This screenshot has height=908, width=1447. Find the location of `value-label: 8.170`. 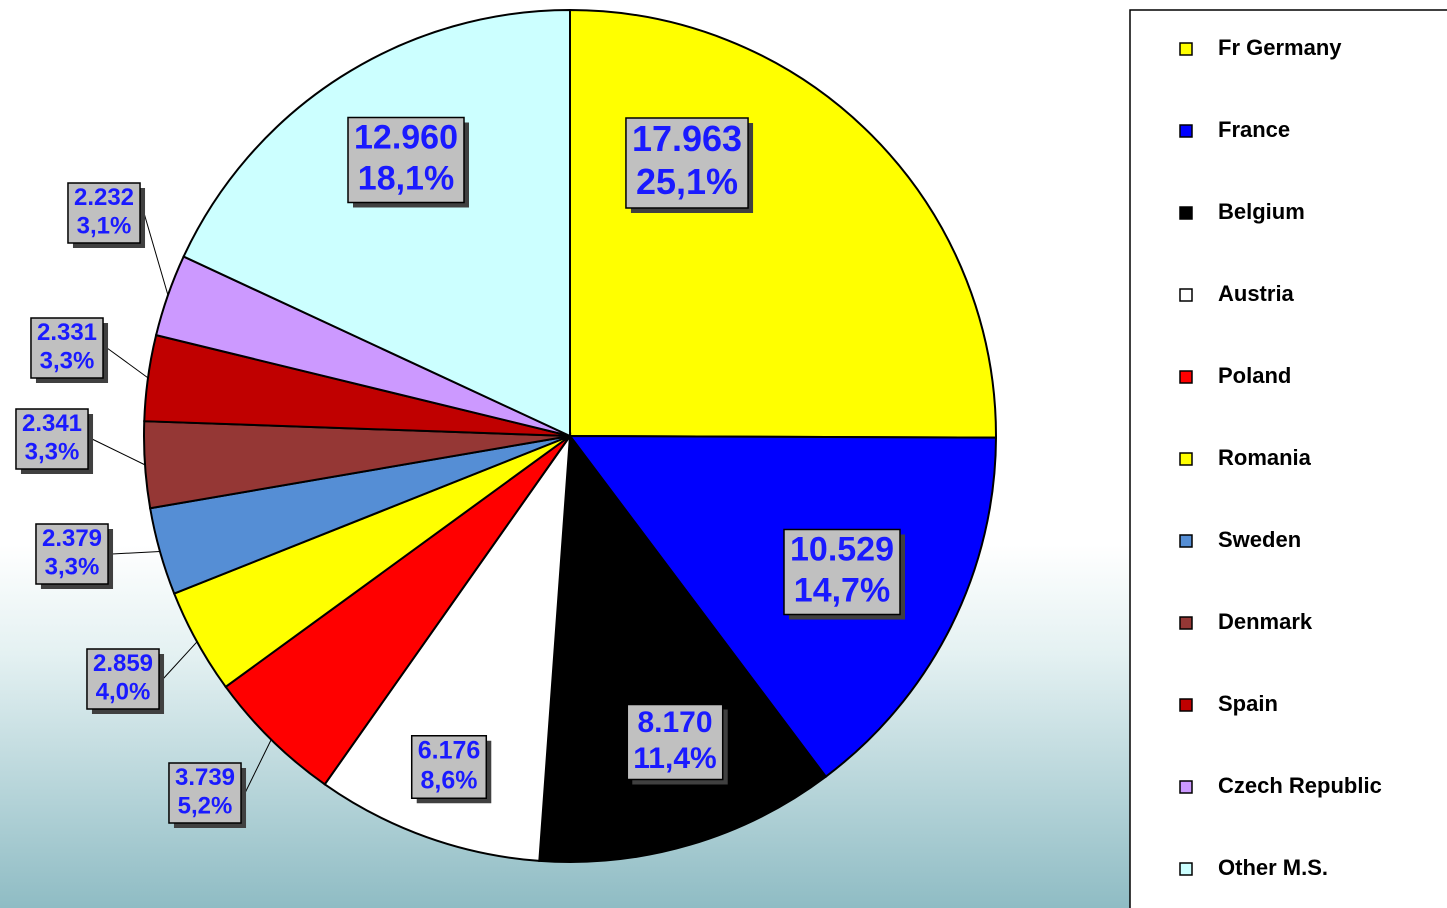

value-label: 8.170 is located at coordinates (674, 722).